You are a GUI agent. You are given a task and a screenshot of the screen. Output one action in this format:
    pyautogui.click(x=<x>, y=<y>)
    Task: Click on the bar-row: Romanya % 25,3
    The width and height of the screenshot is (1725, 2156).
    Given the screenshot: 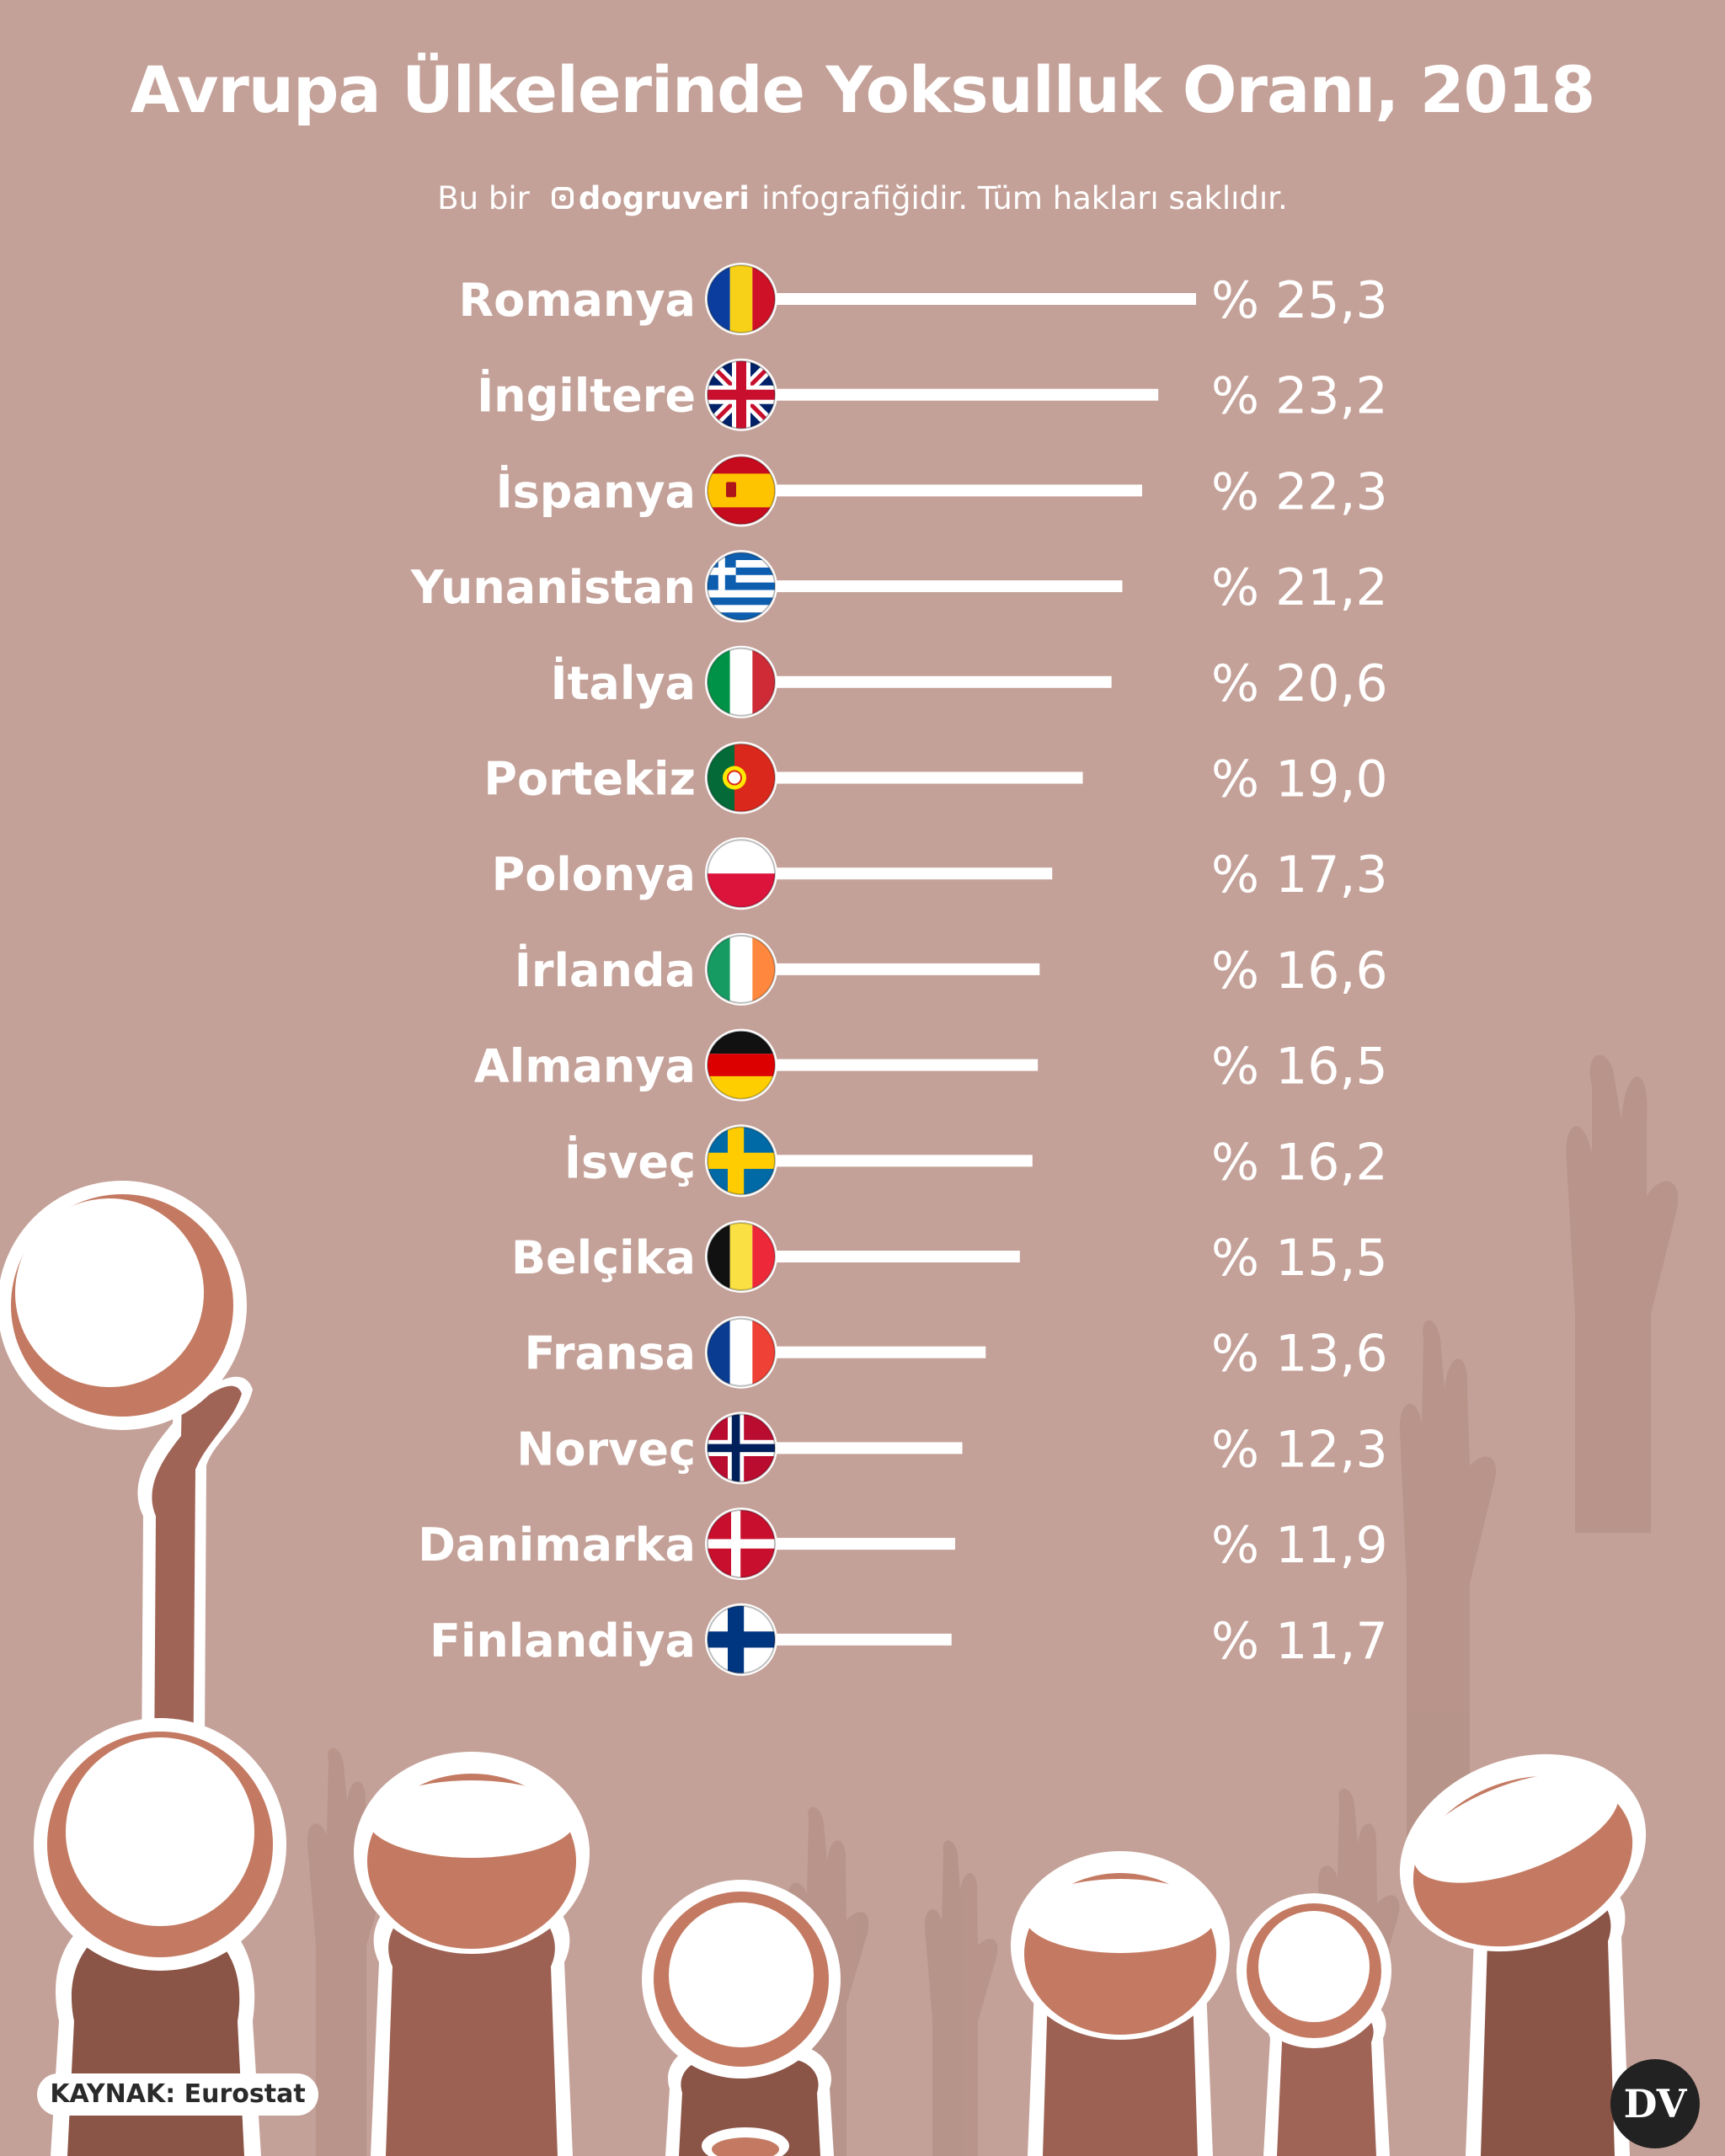 What is the action you would take?
    pyautogui.click(x=923, y=299)
    